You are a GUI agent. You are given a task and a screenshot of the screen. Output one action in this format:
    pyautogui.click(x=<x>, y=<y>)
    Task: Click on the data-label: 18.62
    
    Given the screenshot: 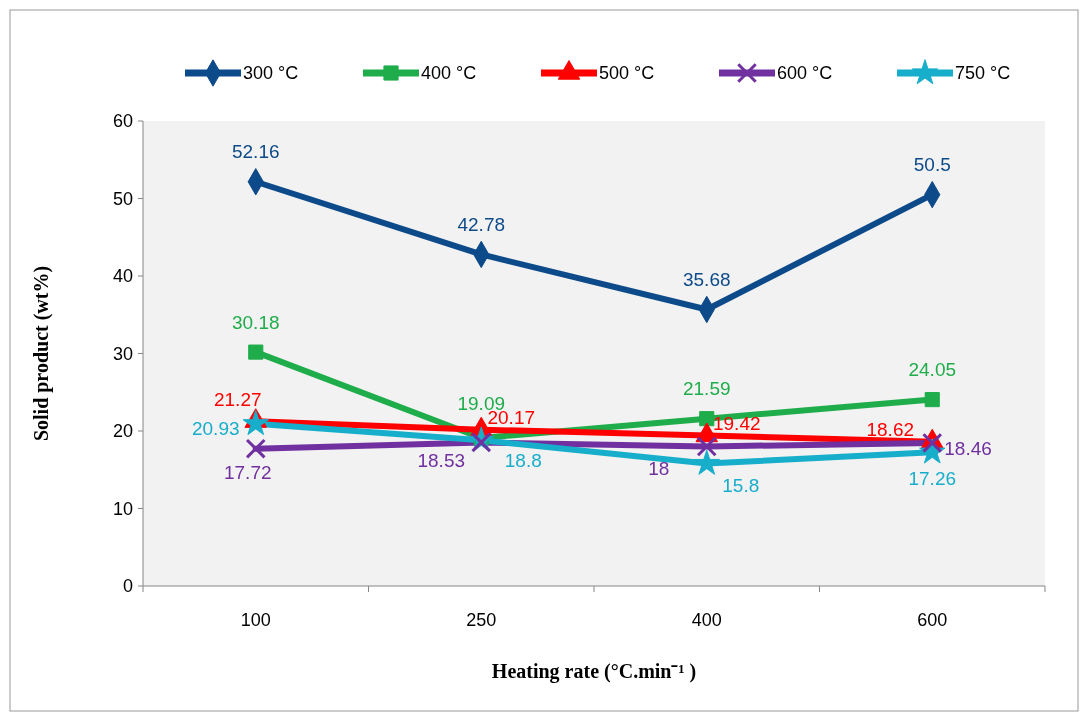 What is the action you would take?
    pyautogui.click(x=890, y=430)
    